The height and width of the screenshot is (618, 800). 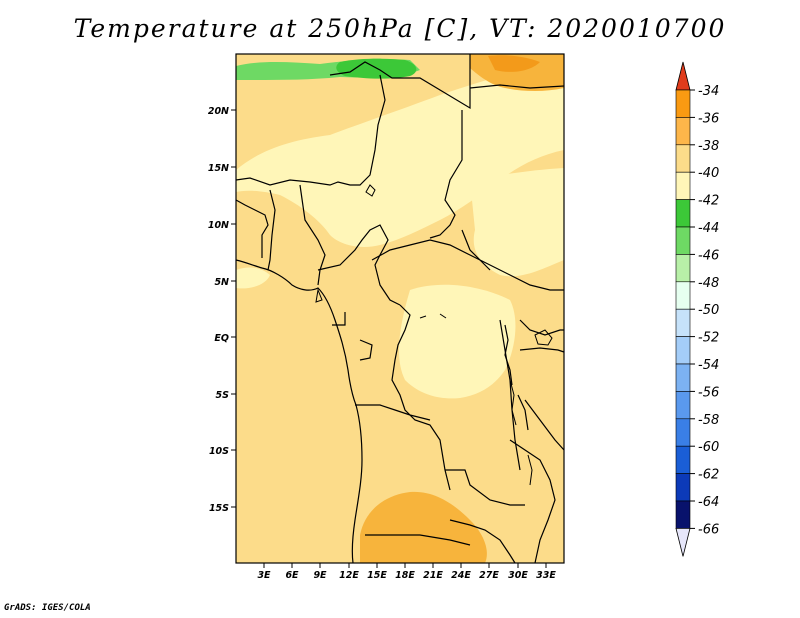 What do you see at coordinates (218, 225) in the screenshot?
I see `lat-tick-label: 10N` at bounding box center [218, 225].